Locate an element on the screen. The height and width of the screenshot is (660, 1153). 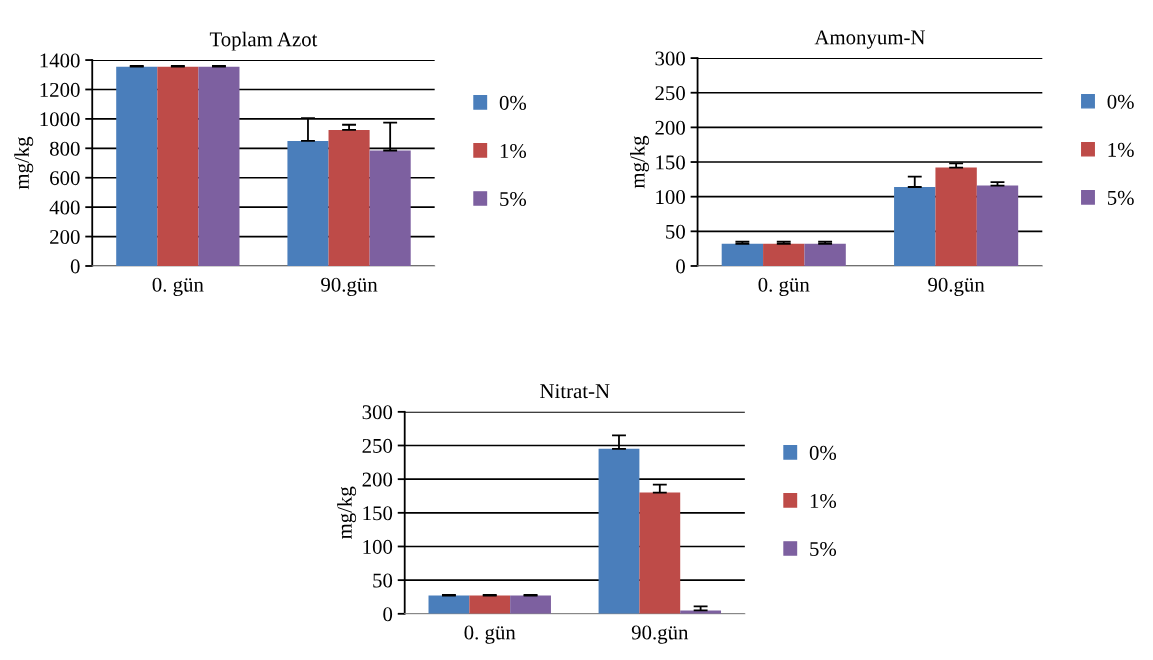
y-tick-label: 1200 is located at coordinates (60, 89).